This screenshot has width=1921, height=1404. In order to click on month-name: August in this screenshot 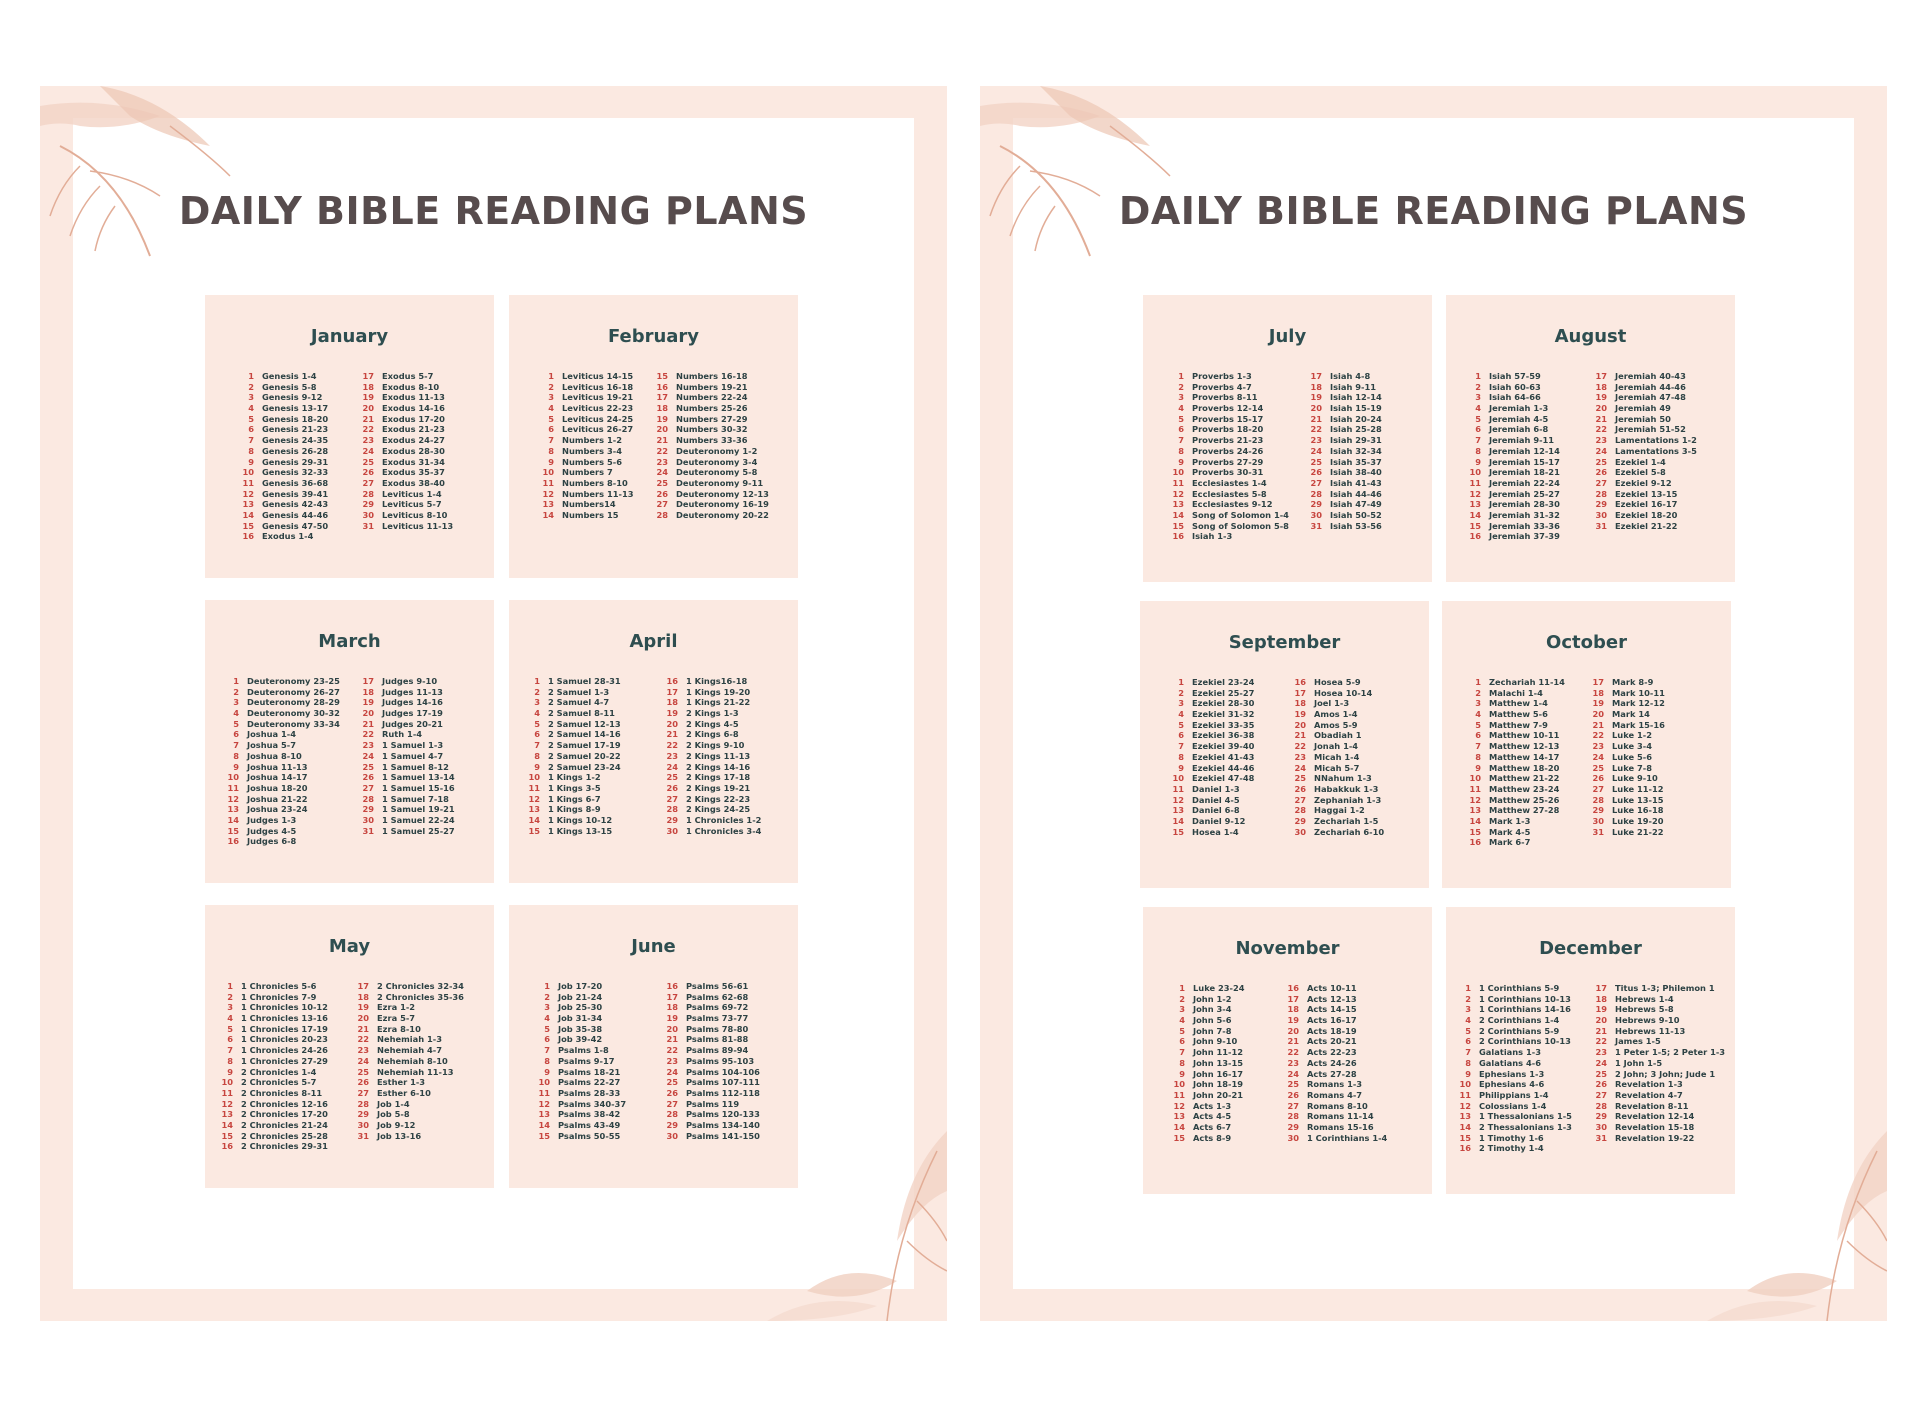, I will do `click(1590, 336)`.